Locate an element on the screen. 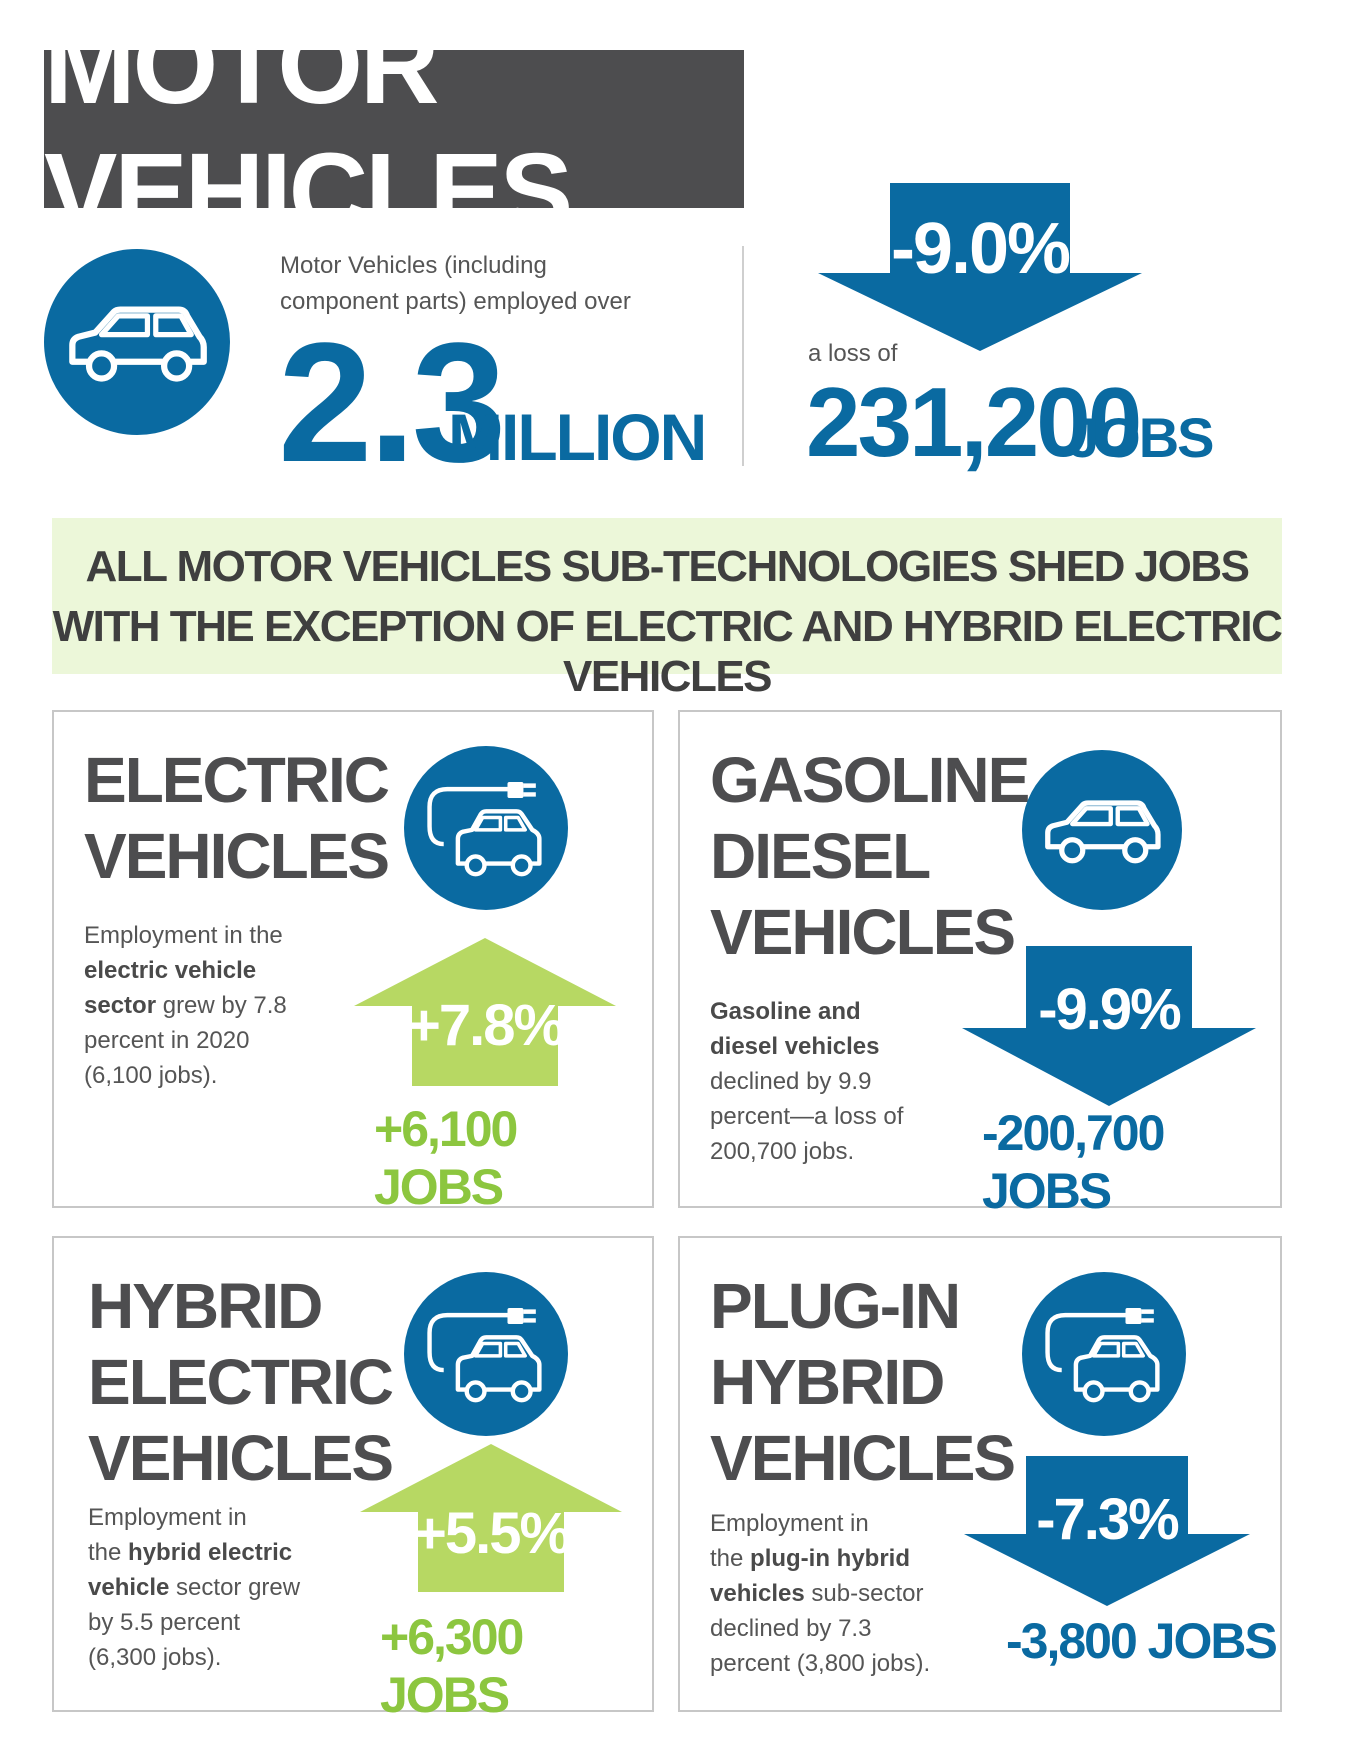 This screenshot has height=1751, width=1350. card-title-line: DIESEL is located at coordinates (820, 856).